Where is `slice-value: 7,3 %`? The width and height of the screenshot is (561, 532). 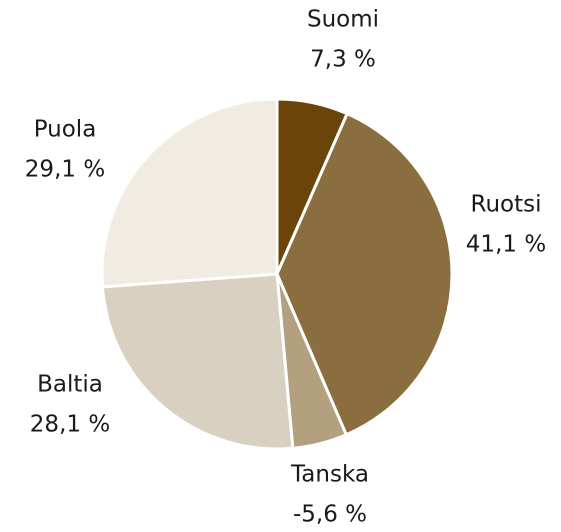 slice-value: 7,3 % is located at coordinates (343, 60).